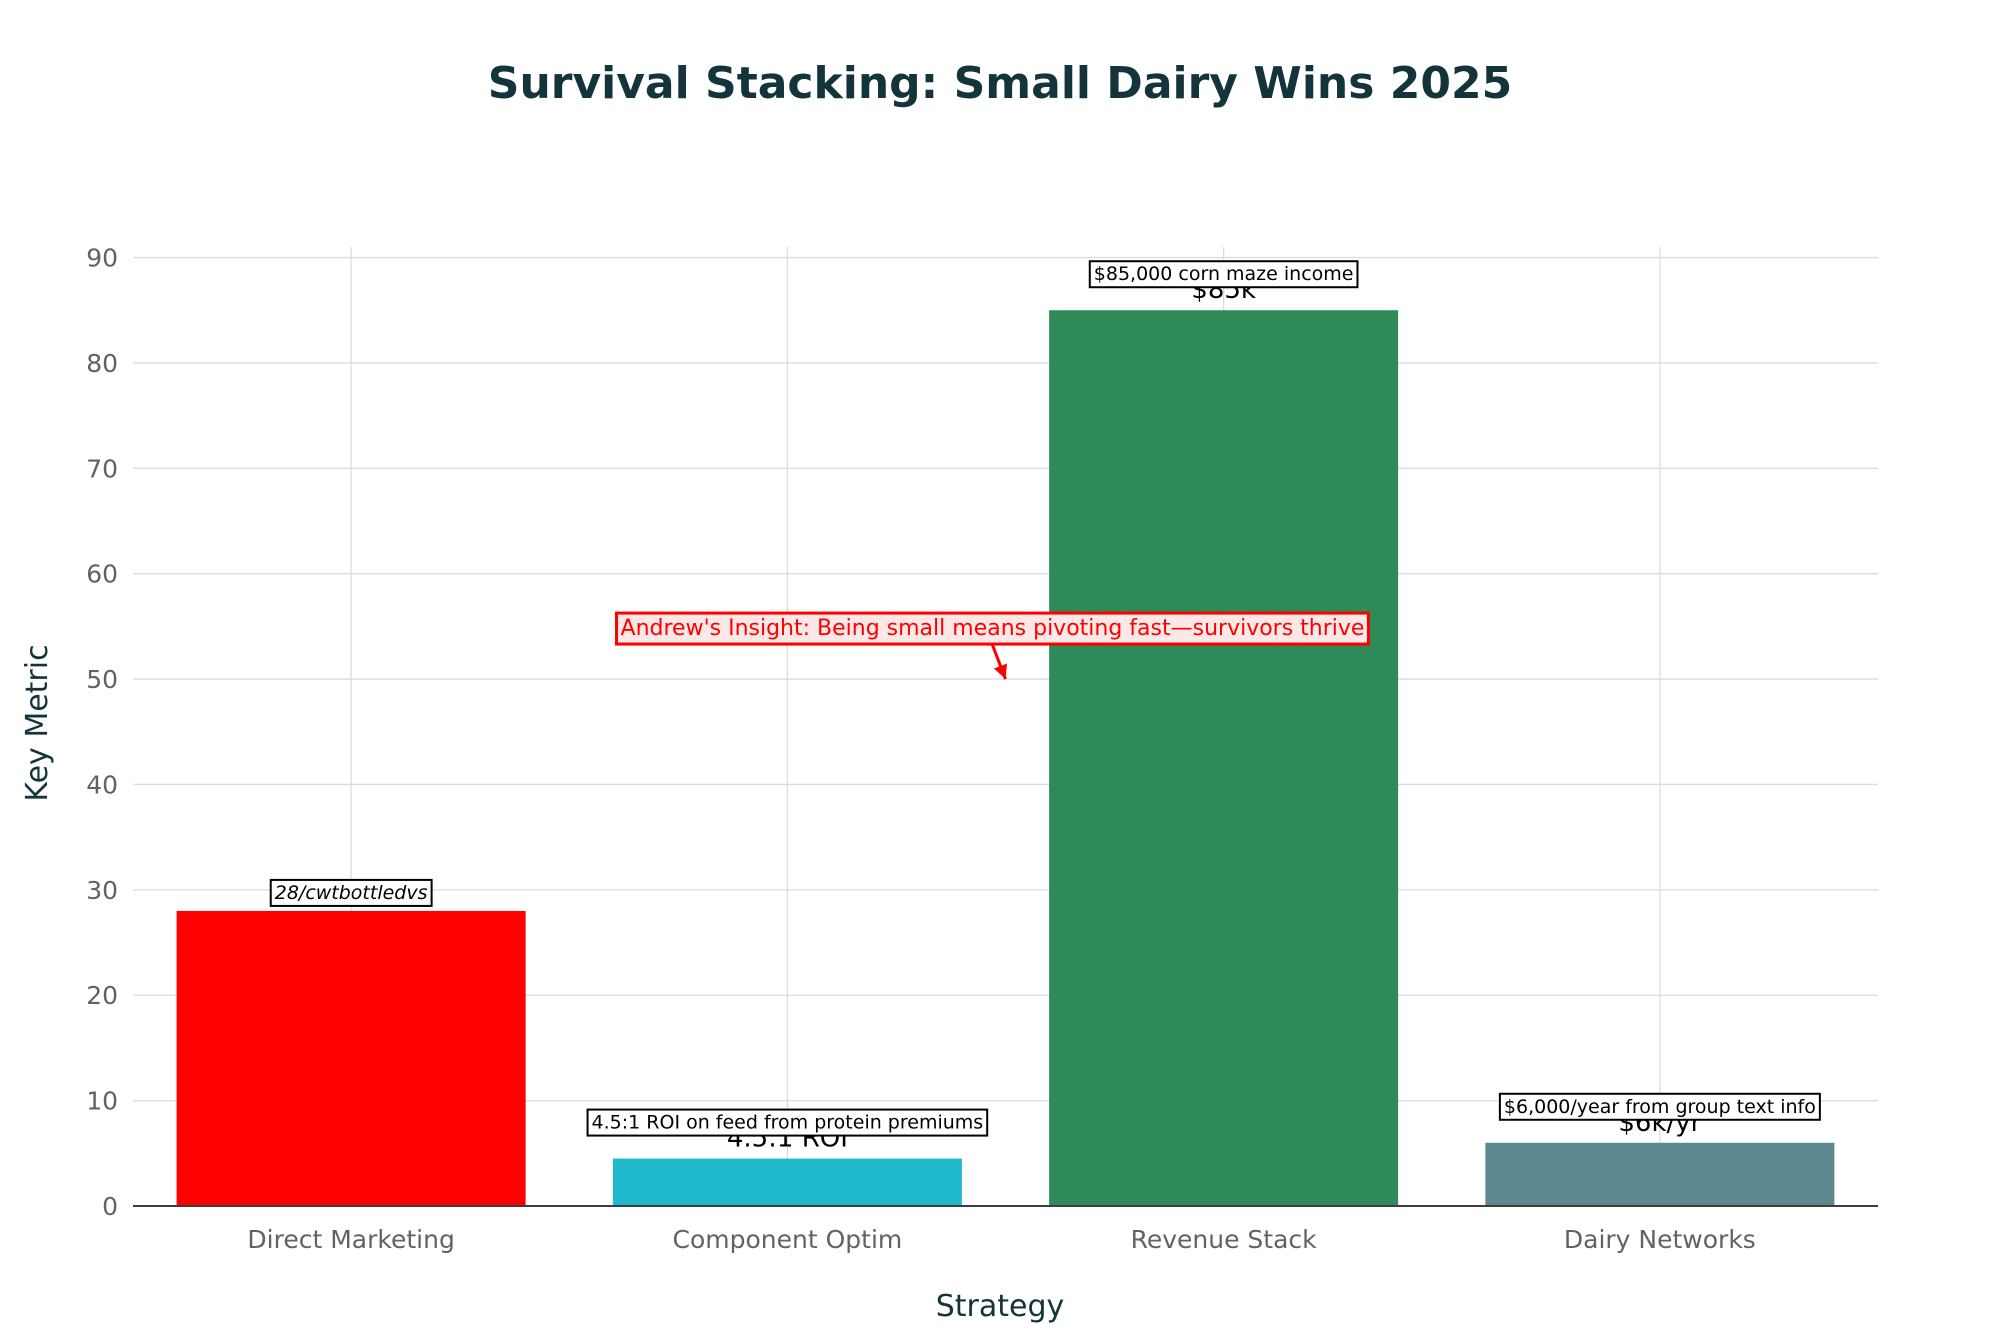 Image resolution: width=2000 pixels, height=1333 pixels. Describe the element at coordinates (1000, 83) in the screenshot. I see `chart-title: Survival Stacking: Small Dairy Wins 2025` at that location.